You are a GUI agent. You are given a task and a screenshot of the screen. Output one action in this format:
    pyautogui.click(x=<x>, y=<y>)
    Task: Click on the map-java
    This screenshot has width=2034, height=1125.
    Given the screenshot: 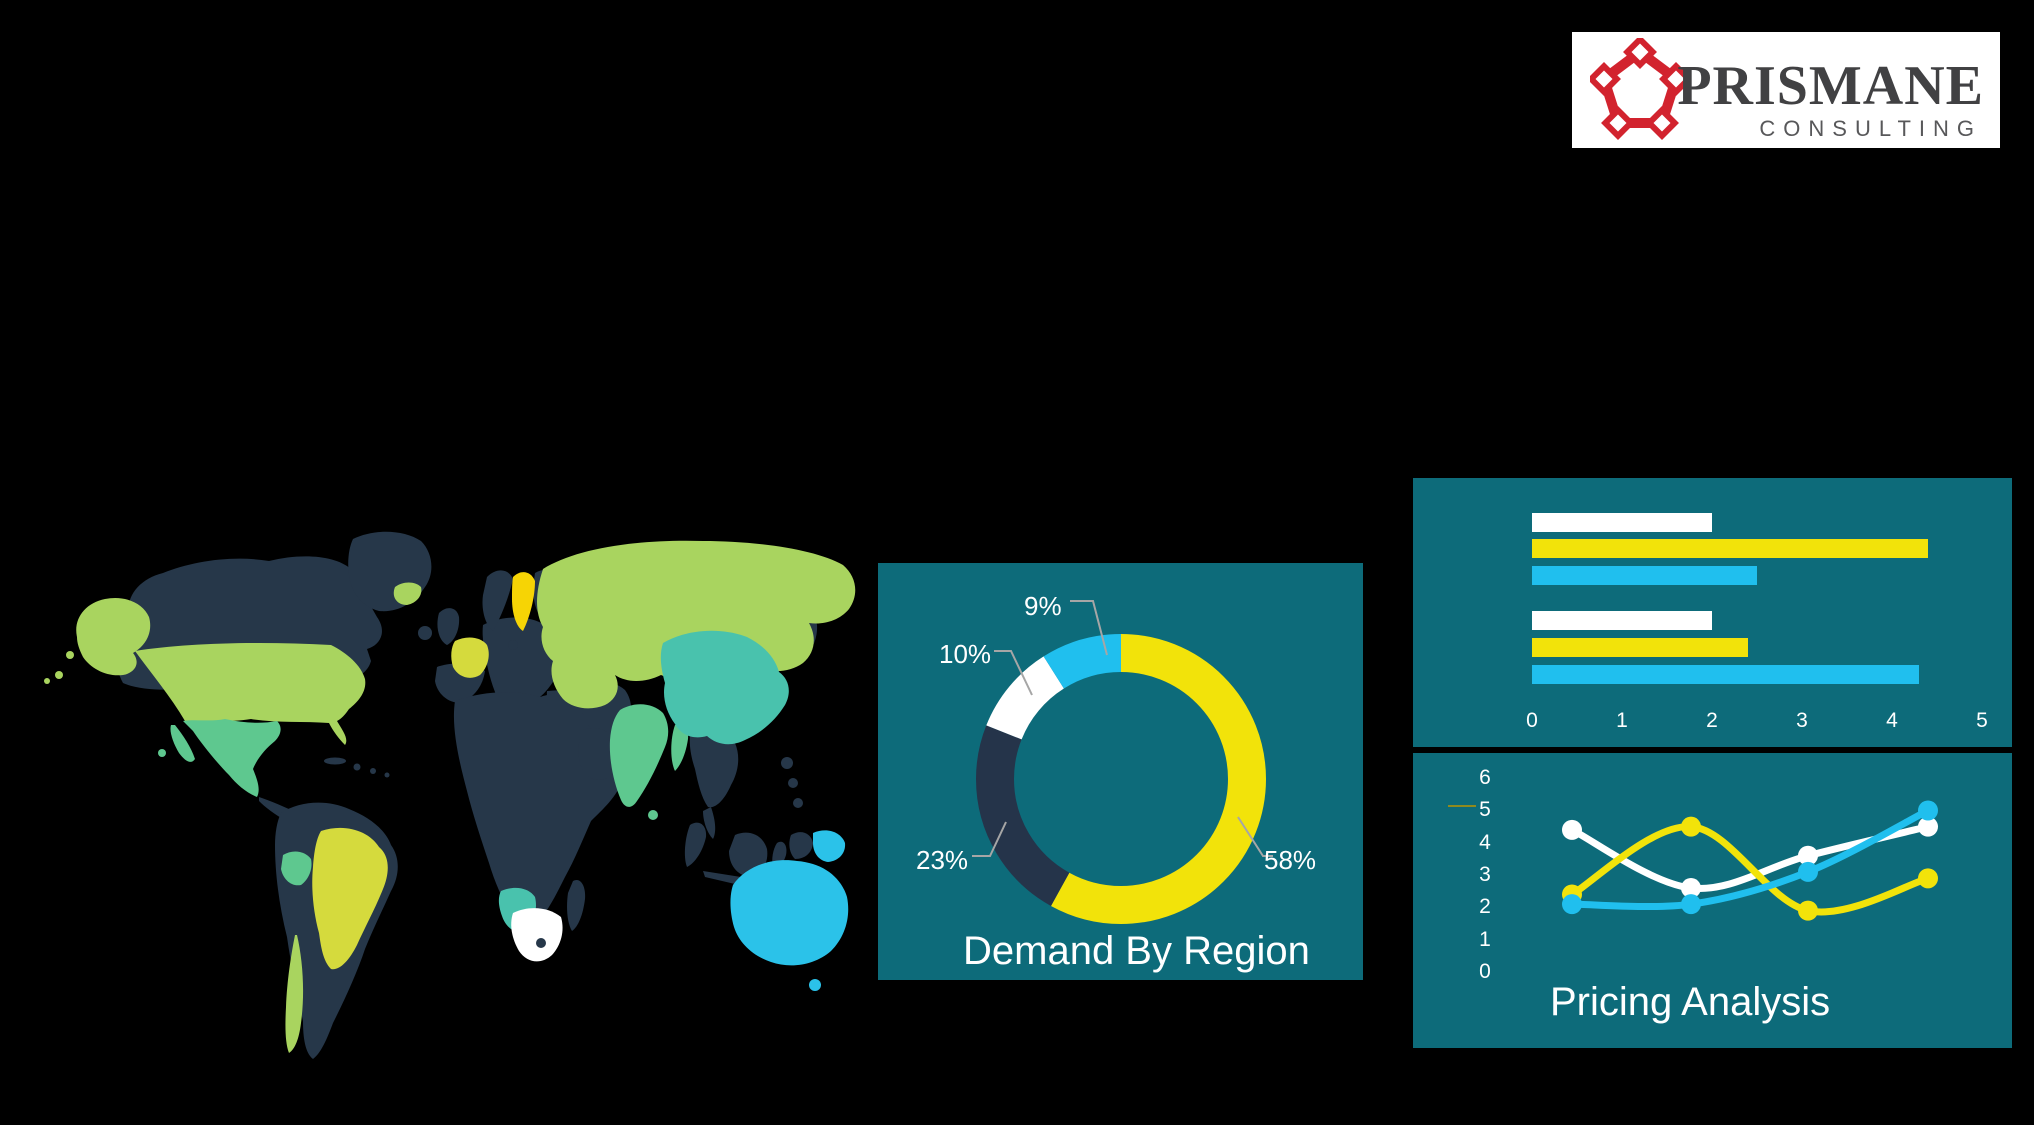 What is the action you would take?
    pyautogui.click(x=723, y=878)
    